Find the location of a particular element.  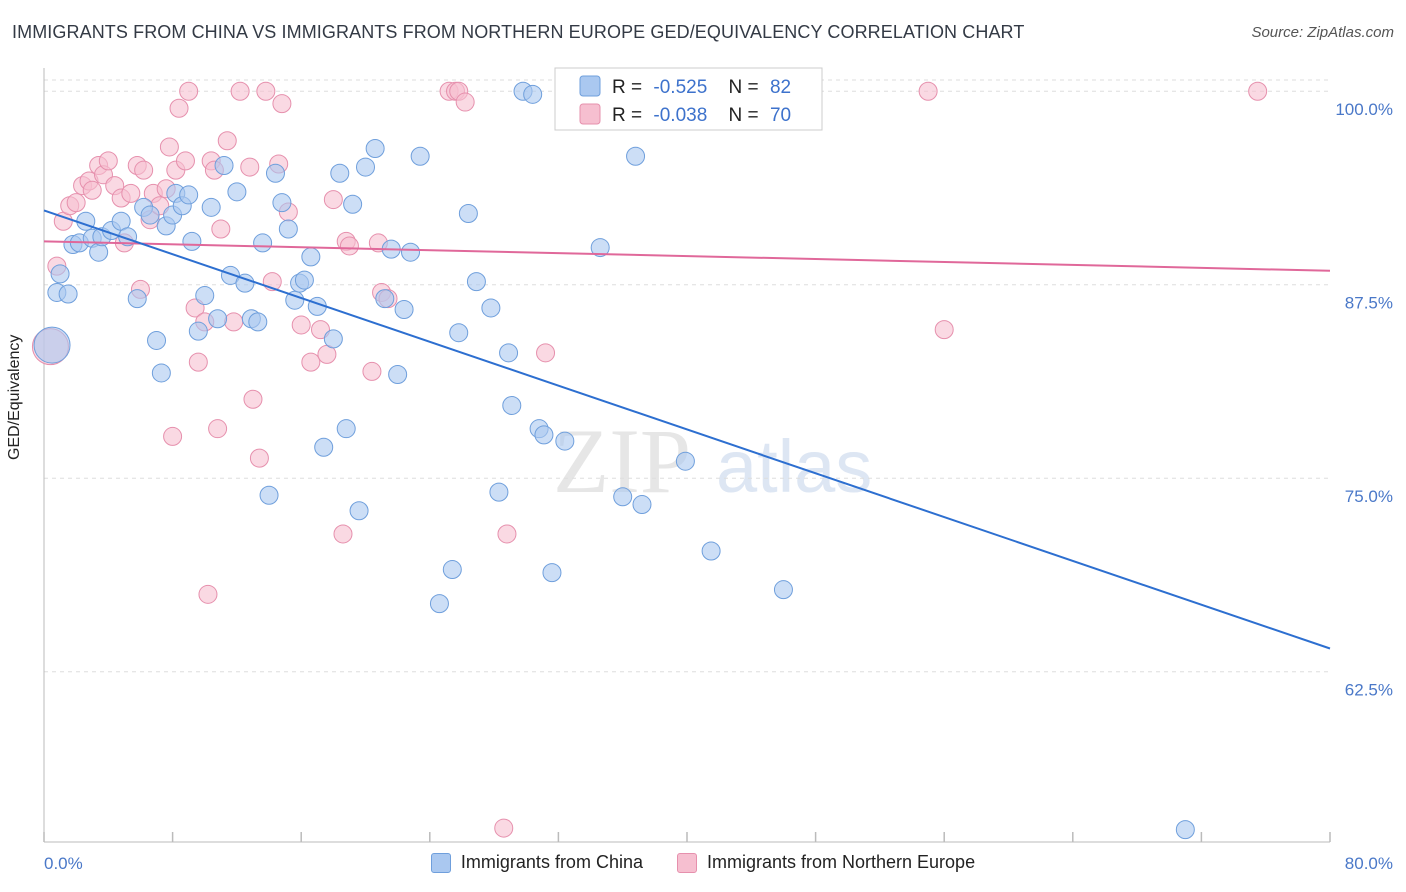

legend-n-value-northern-europe: 70 is located at coordinates (780, 115).